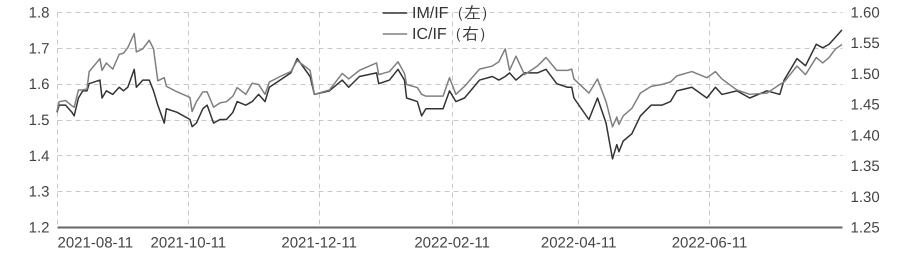  Describe the element at coordinates (39, 120) in the screenshot. I see `y-tick-label: 1.5` at that location.